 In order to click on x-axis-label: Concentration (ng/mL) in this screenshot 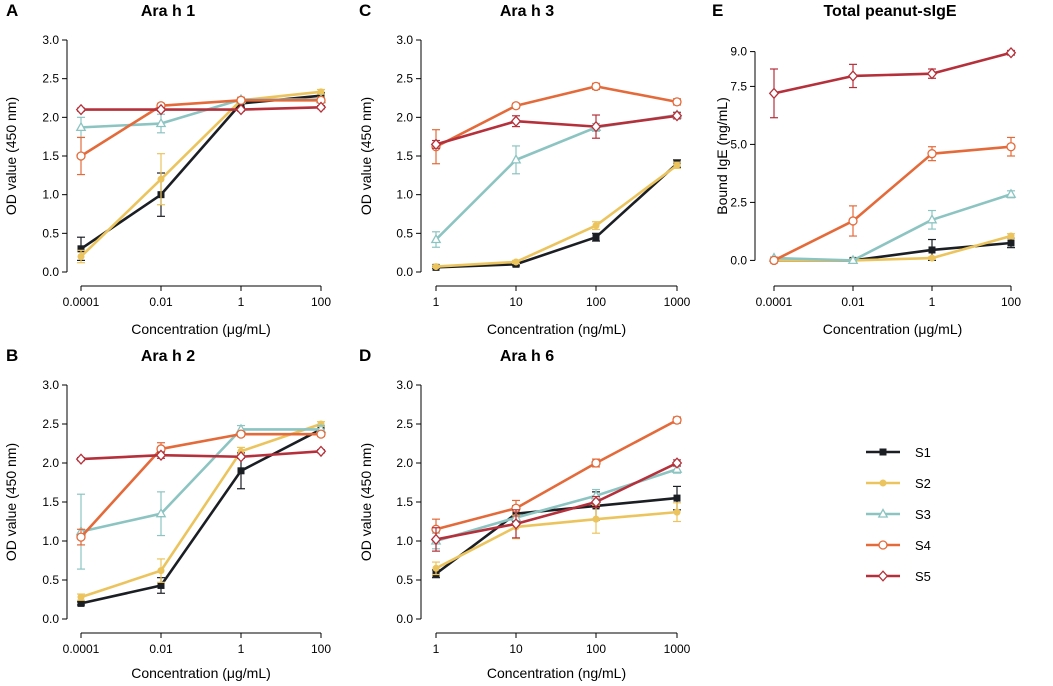, I will do `click(556, 329)`.